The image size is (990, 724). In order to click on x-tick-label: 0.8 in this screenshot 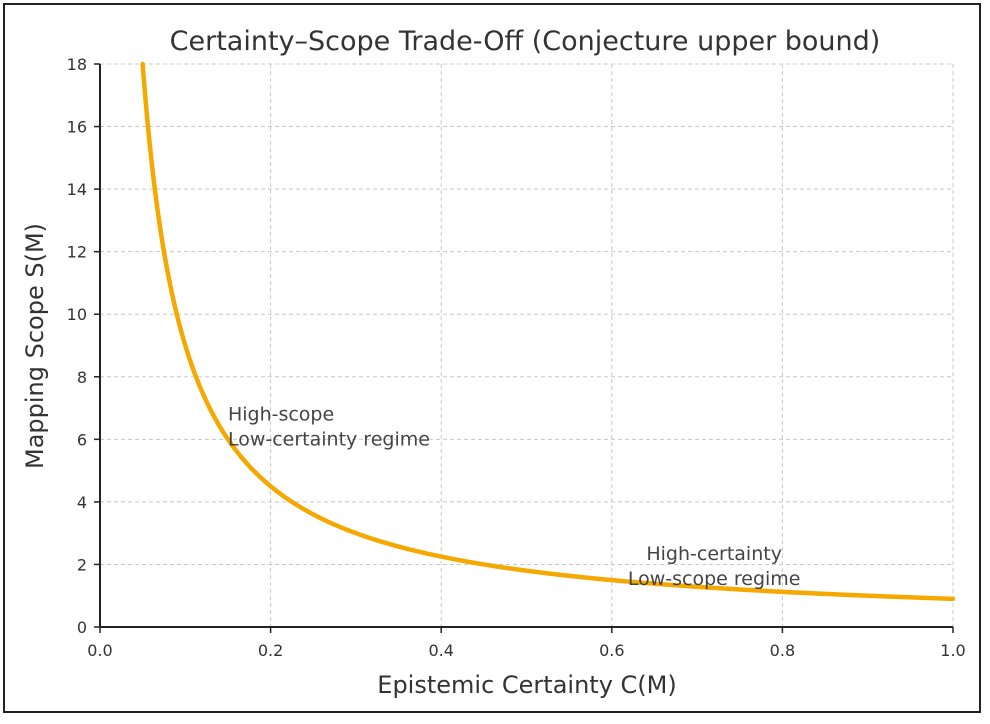, I will do `click(782, 650)`.